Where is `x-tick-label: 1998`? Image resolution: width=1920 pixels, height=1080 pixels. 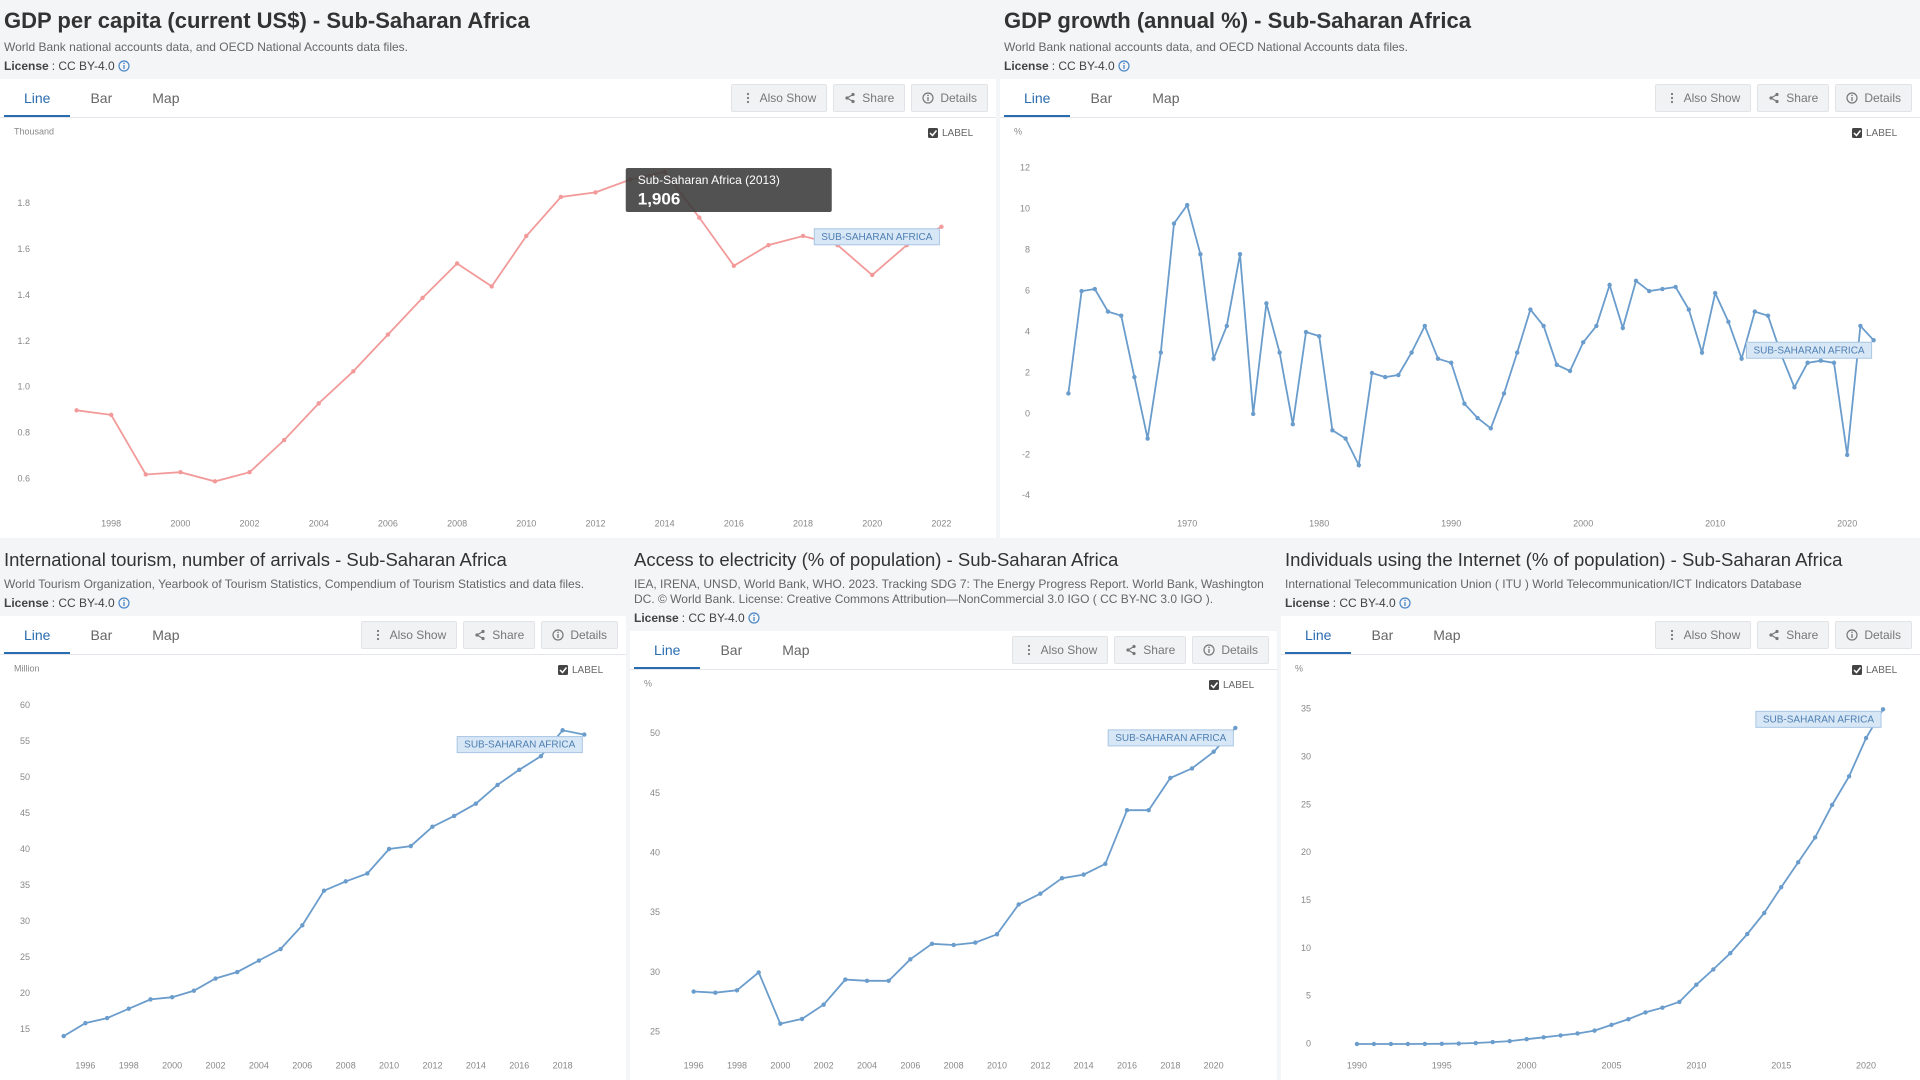 x-tick-label: 1998 is located at coordinates (129, 1065).